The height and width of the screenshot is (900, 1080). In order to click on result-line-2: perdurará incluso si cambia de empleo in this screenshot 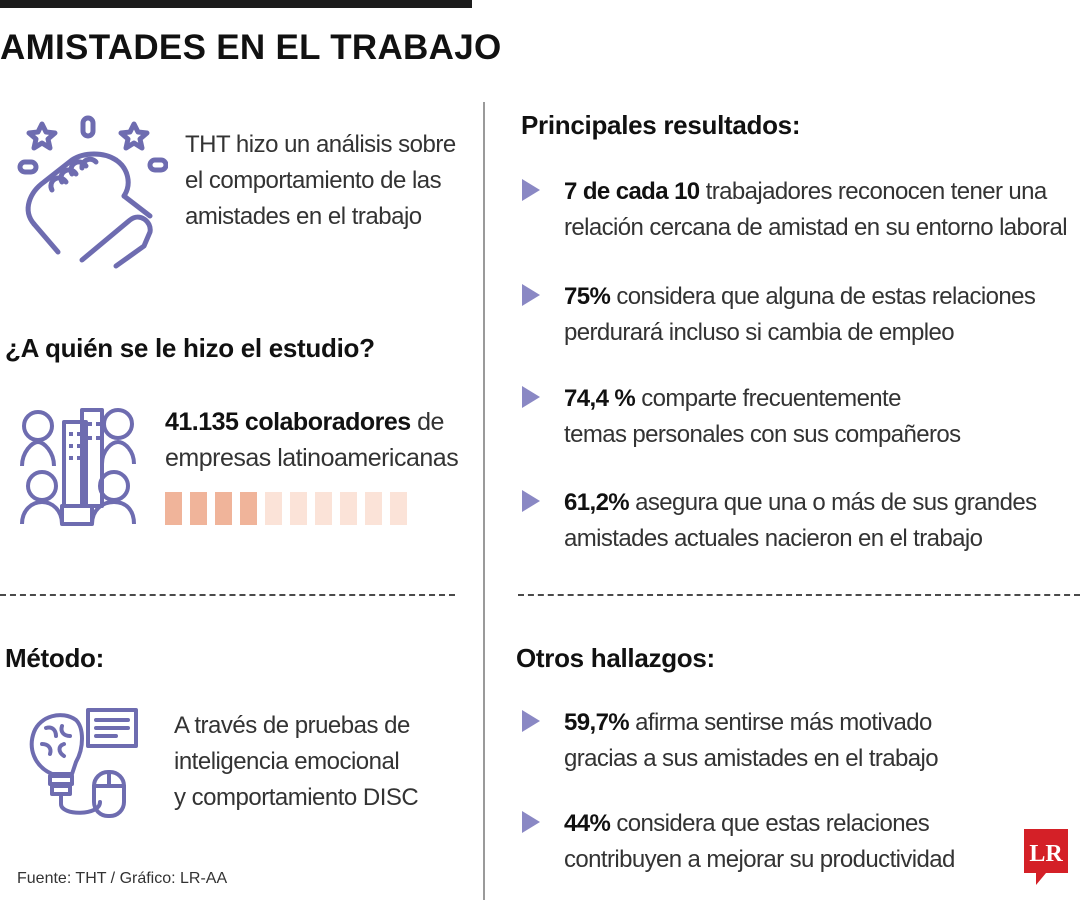, I will do `click(759, 332)`.